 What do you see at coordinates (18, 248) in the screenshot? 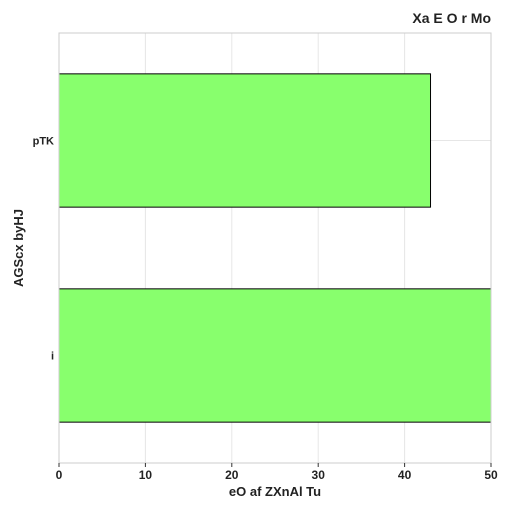
I see `y-axis-label: AGScx byHJ` at bounding box center [18, 248].